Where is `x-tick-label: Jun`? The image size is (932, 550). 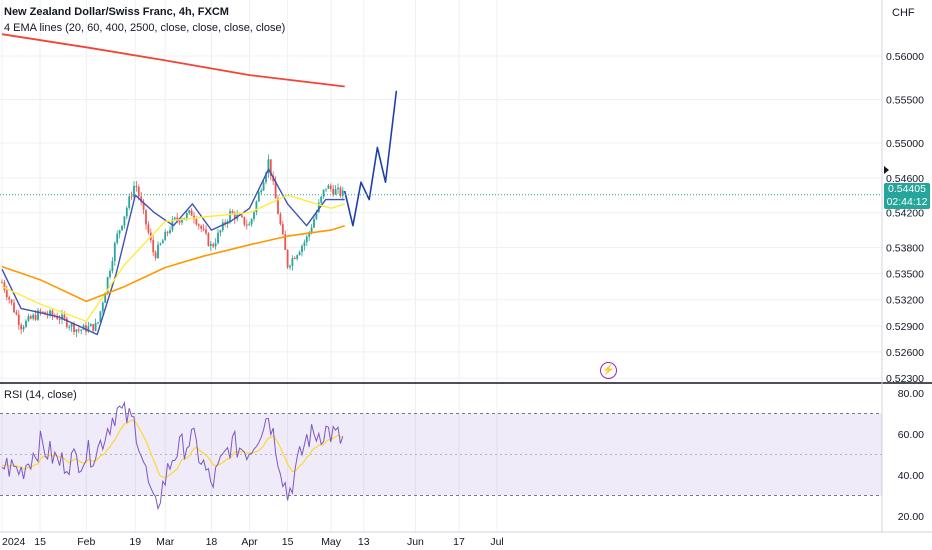
x-tick-label: Jun is located at coordinates (415, 542).